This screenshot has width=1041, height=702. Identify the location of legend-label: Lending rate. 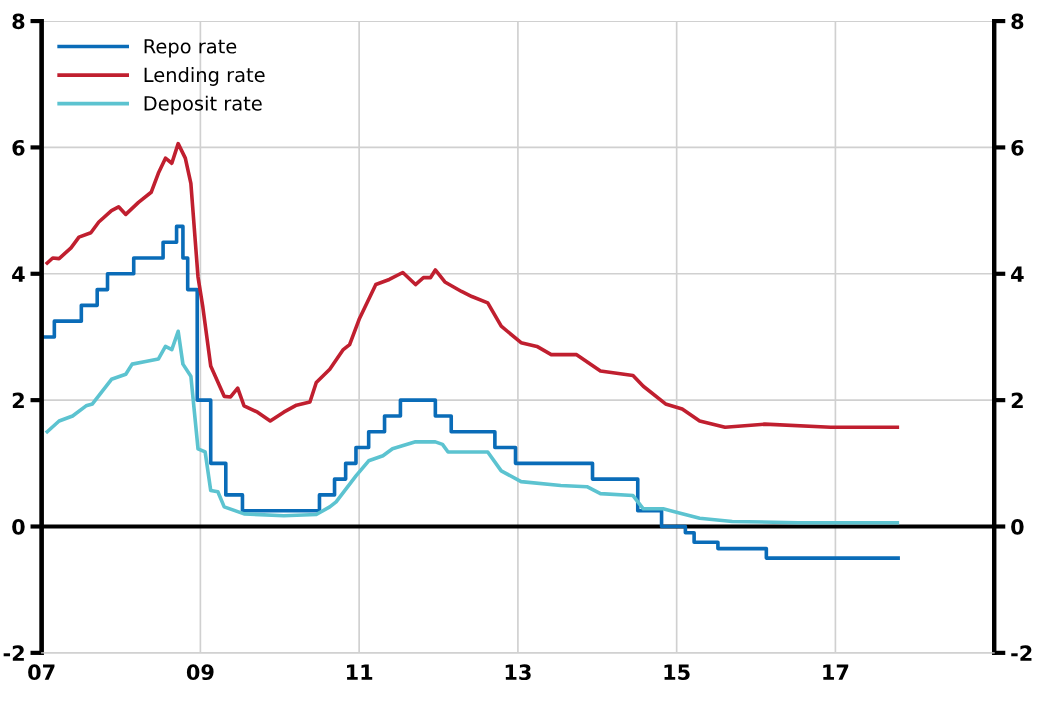
(204, 76).